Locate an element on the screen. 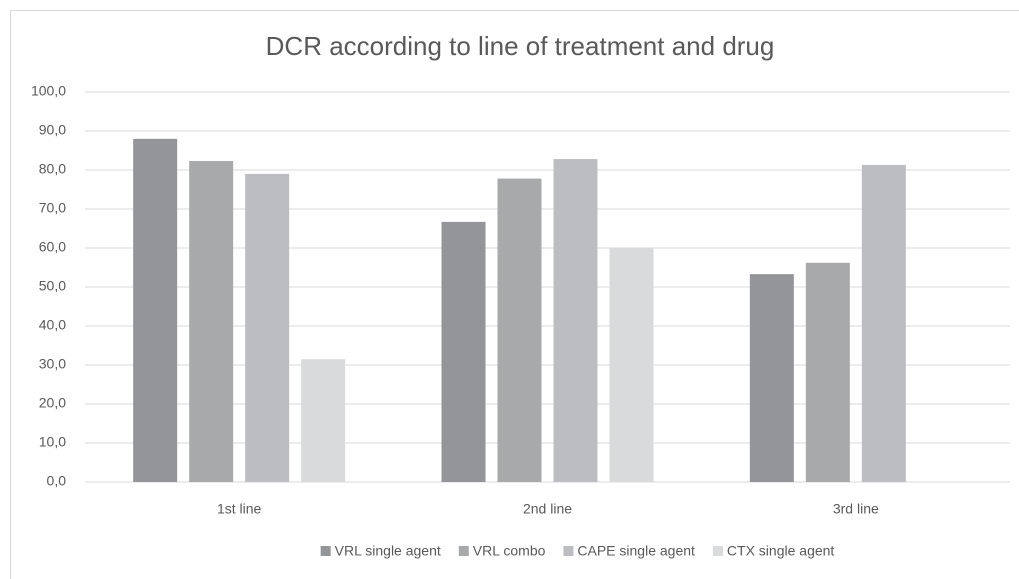 This screenshot has width=1019, height=579. legend-label: VRL single agent is located at coordinates (388, 551).